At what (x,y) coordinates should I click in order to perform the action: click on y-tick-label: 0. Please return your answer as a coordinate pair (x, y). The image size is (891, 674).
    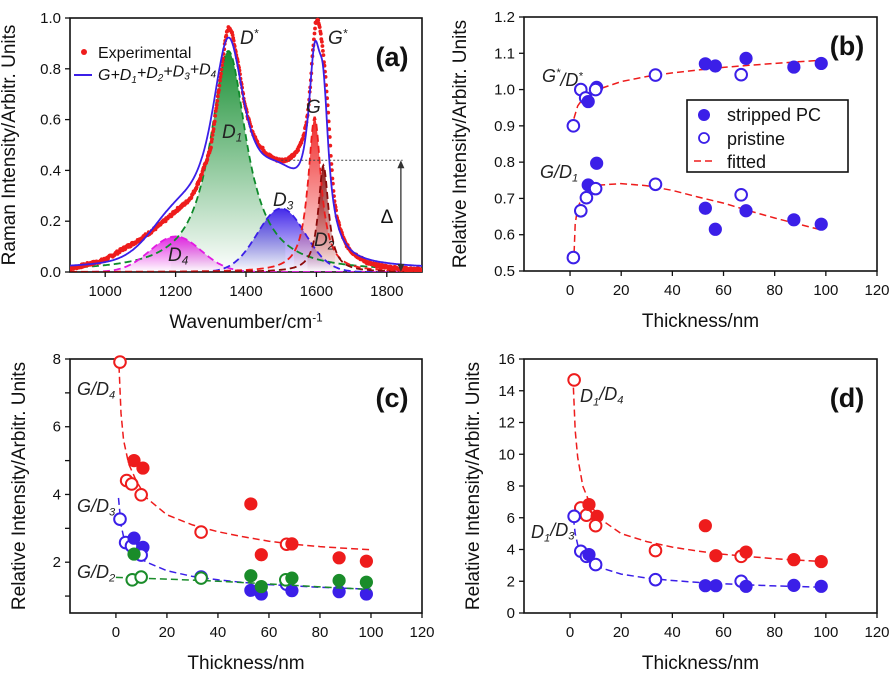
    Looking at the image, I should click on (511, 613).